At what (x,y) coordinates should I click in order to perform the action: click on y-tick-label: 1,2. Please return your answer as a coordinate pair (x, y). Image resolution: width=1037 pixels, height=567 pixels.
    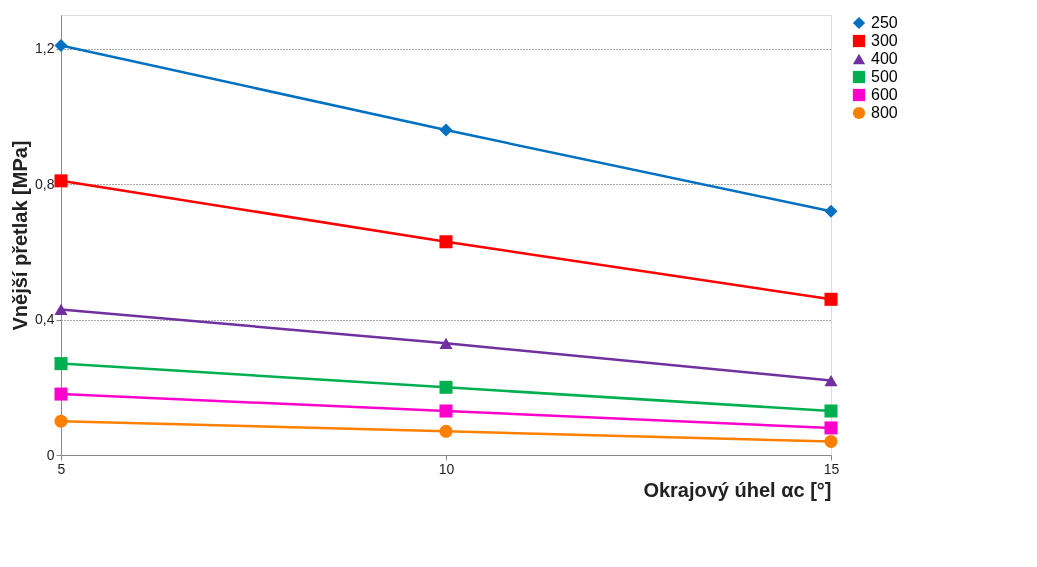
    Looking at the image, I should click on (45, 48).